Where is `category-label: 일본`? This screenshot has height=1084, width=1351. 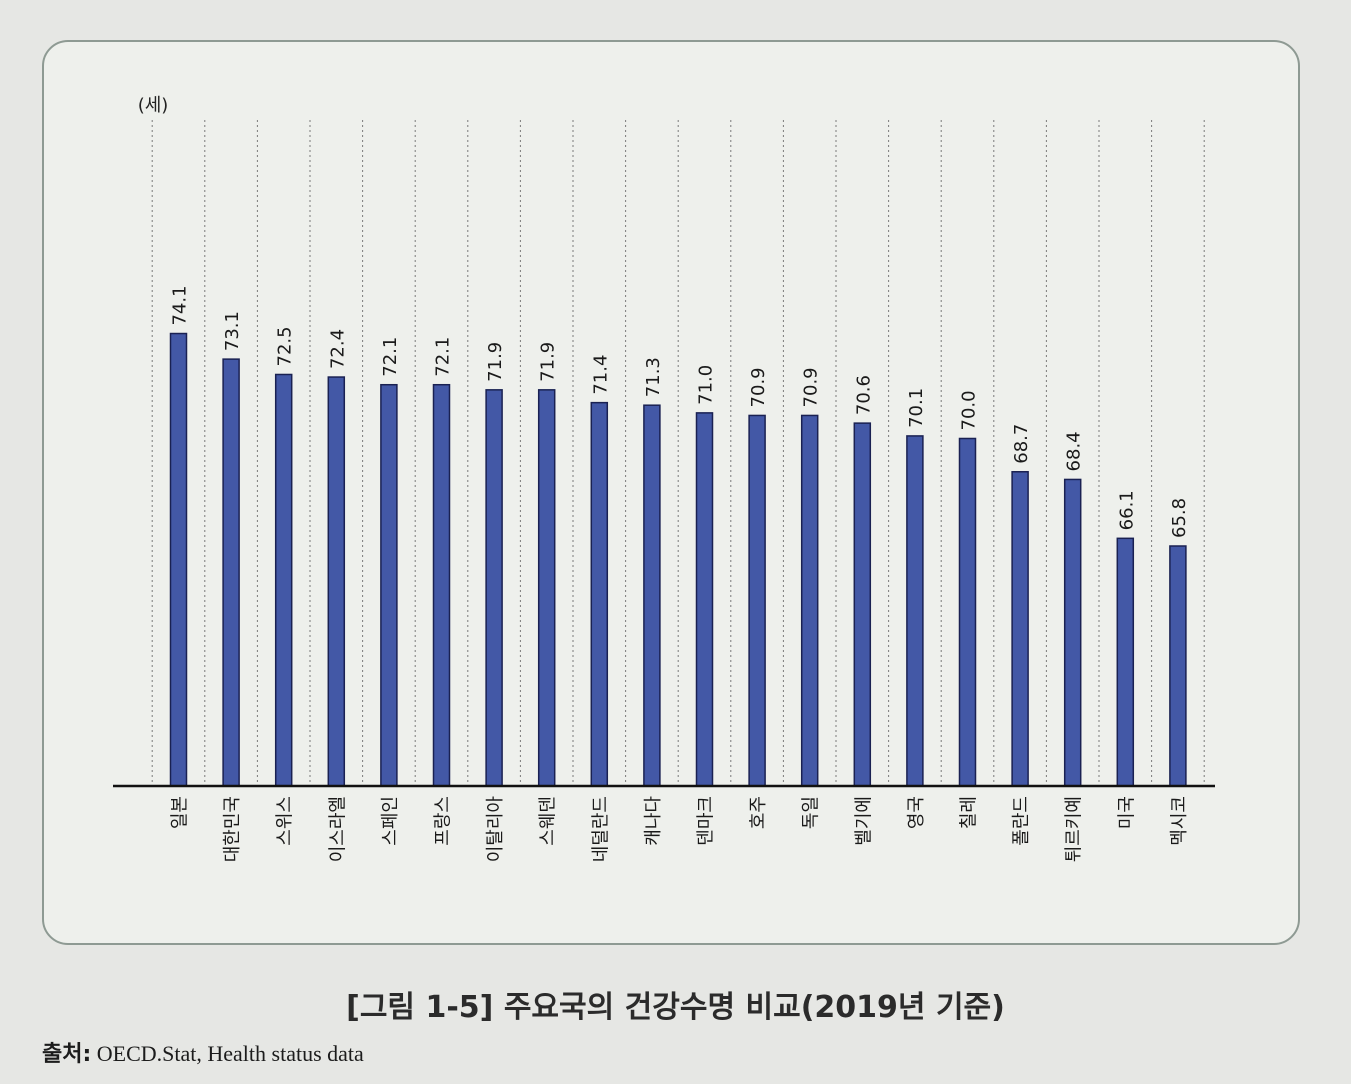 category-label: 일본 is located at coordinates (180, 812).